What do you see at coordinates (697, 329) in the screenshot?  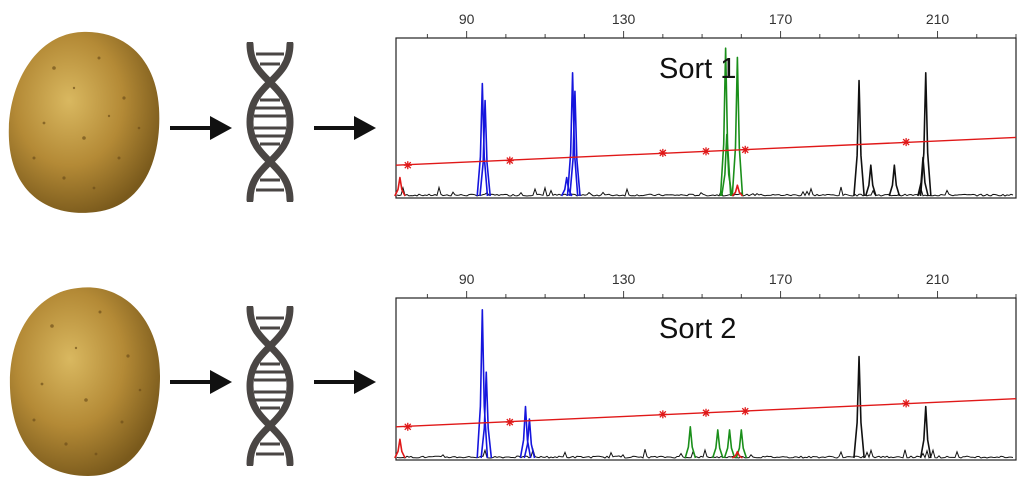 I see `chart-title: Sort 2` at bounding box center [697, 329].